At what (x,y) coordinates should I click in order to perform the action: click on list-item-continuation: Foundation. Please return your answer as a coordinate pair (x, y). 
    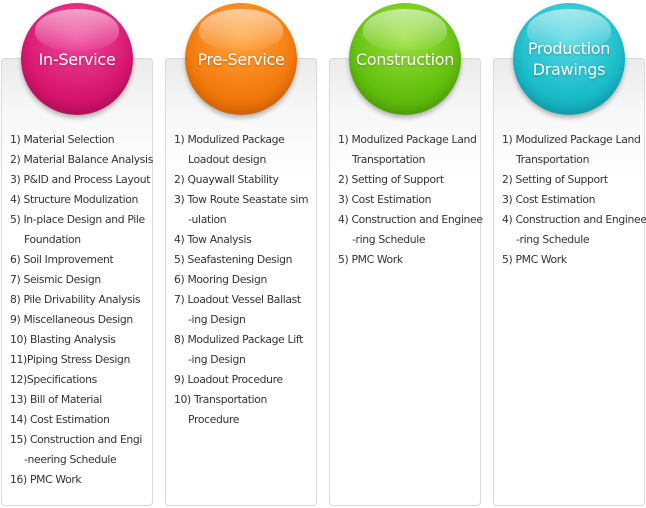
    Looking at the image, I should click on (52, 239).